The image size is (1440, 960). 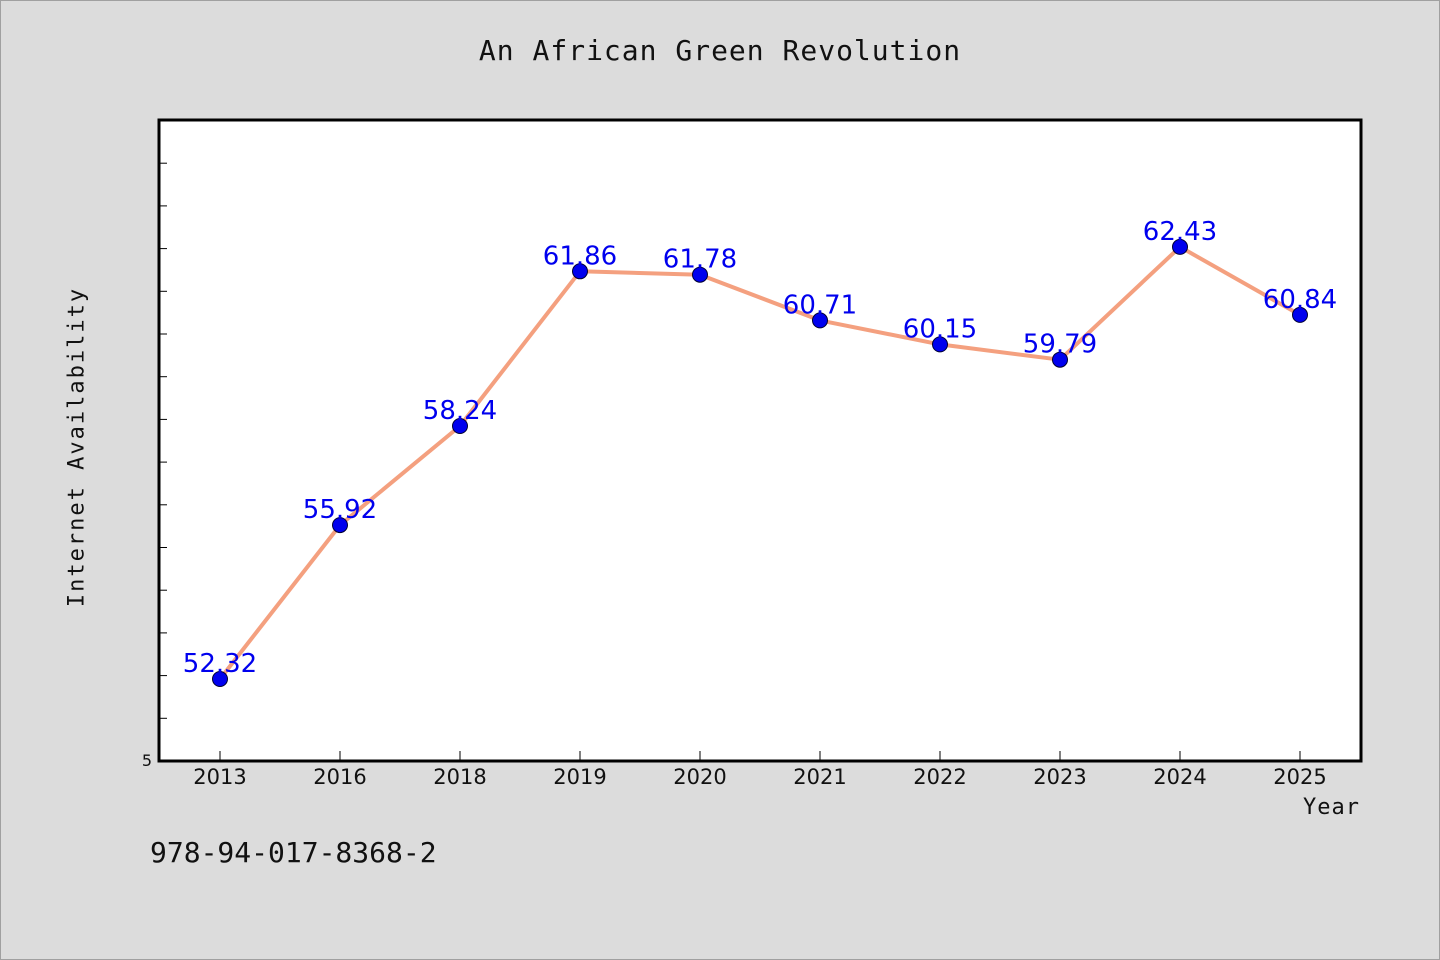 What do you see at coordinates (1300, 300) in the screenshot?
I see `data-label: 60.84` at bounding box center [1300, 300].